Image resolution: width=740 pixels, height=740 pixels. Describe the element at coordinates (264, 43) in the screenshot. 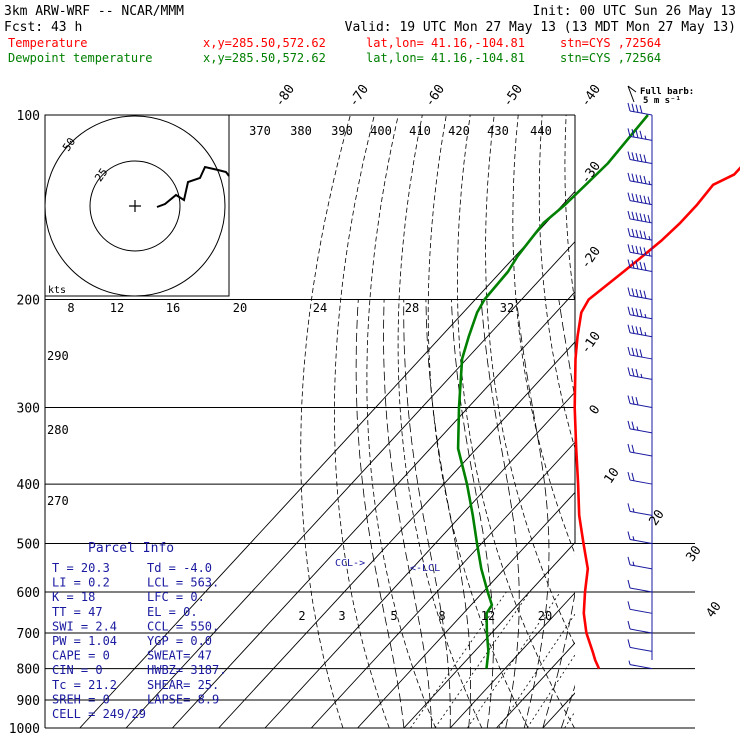

I see `legend-temperature-xy: x,y=285.50,572.62` at that location.